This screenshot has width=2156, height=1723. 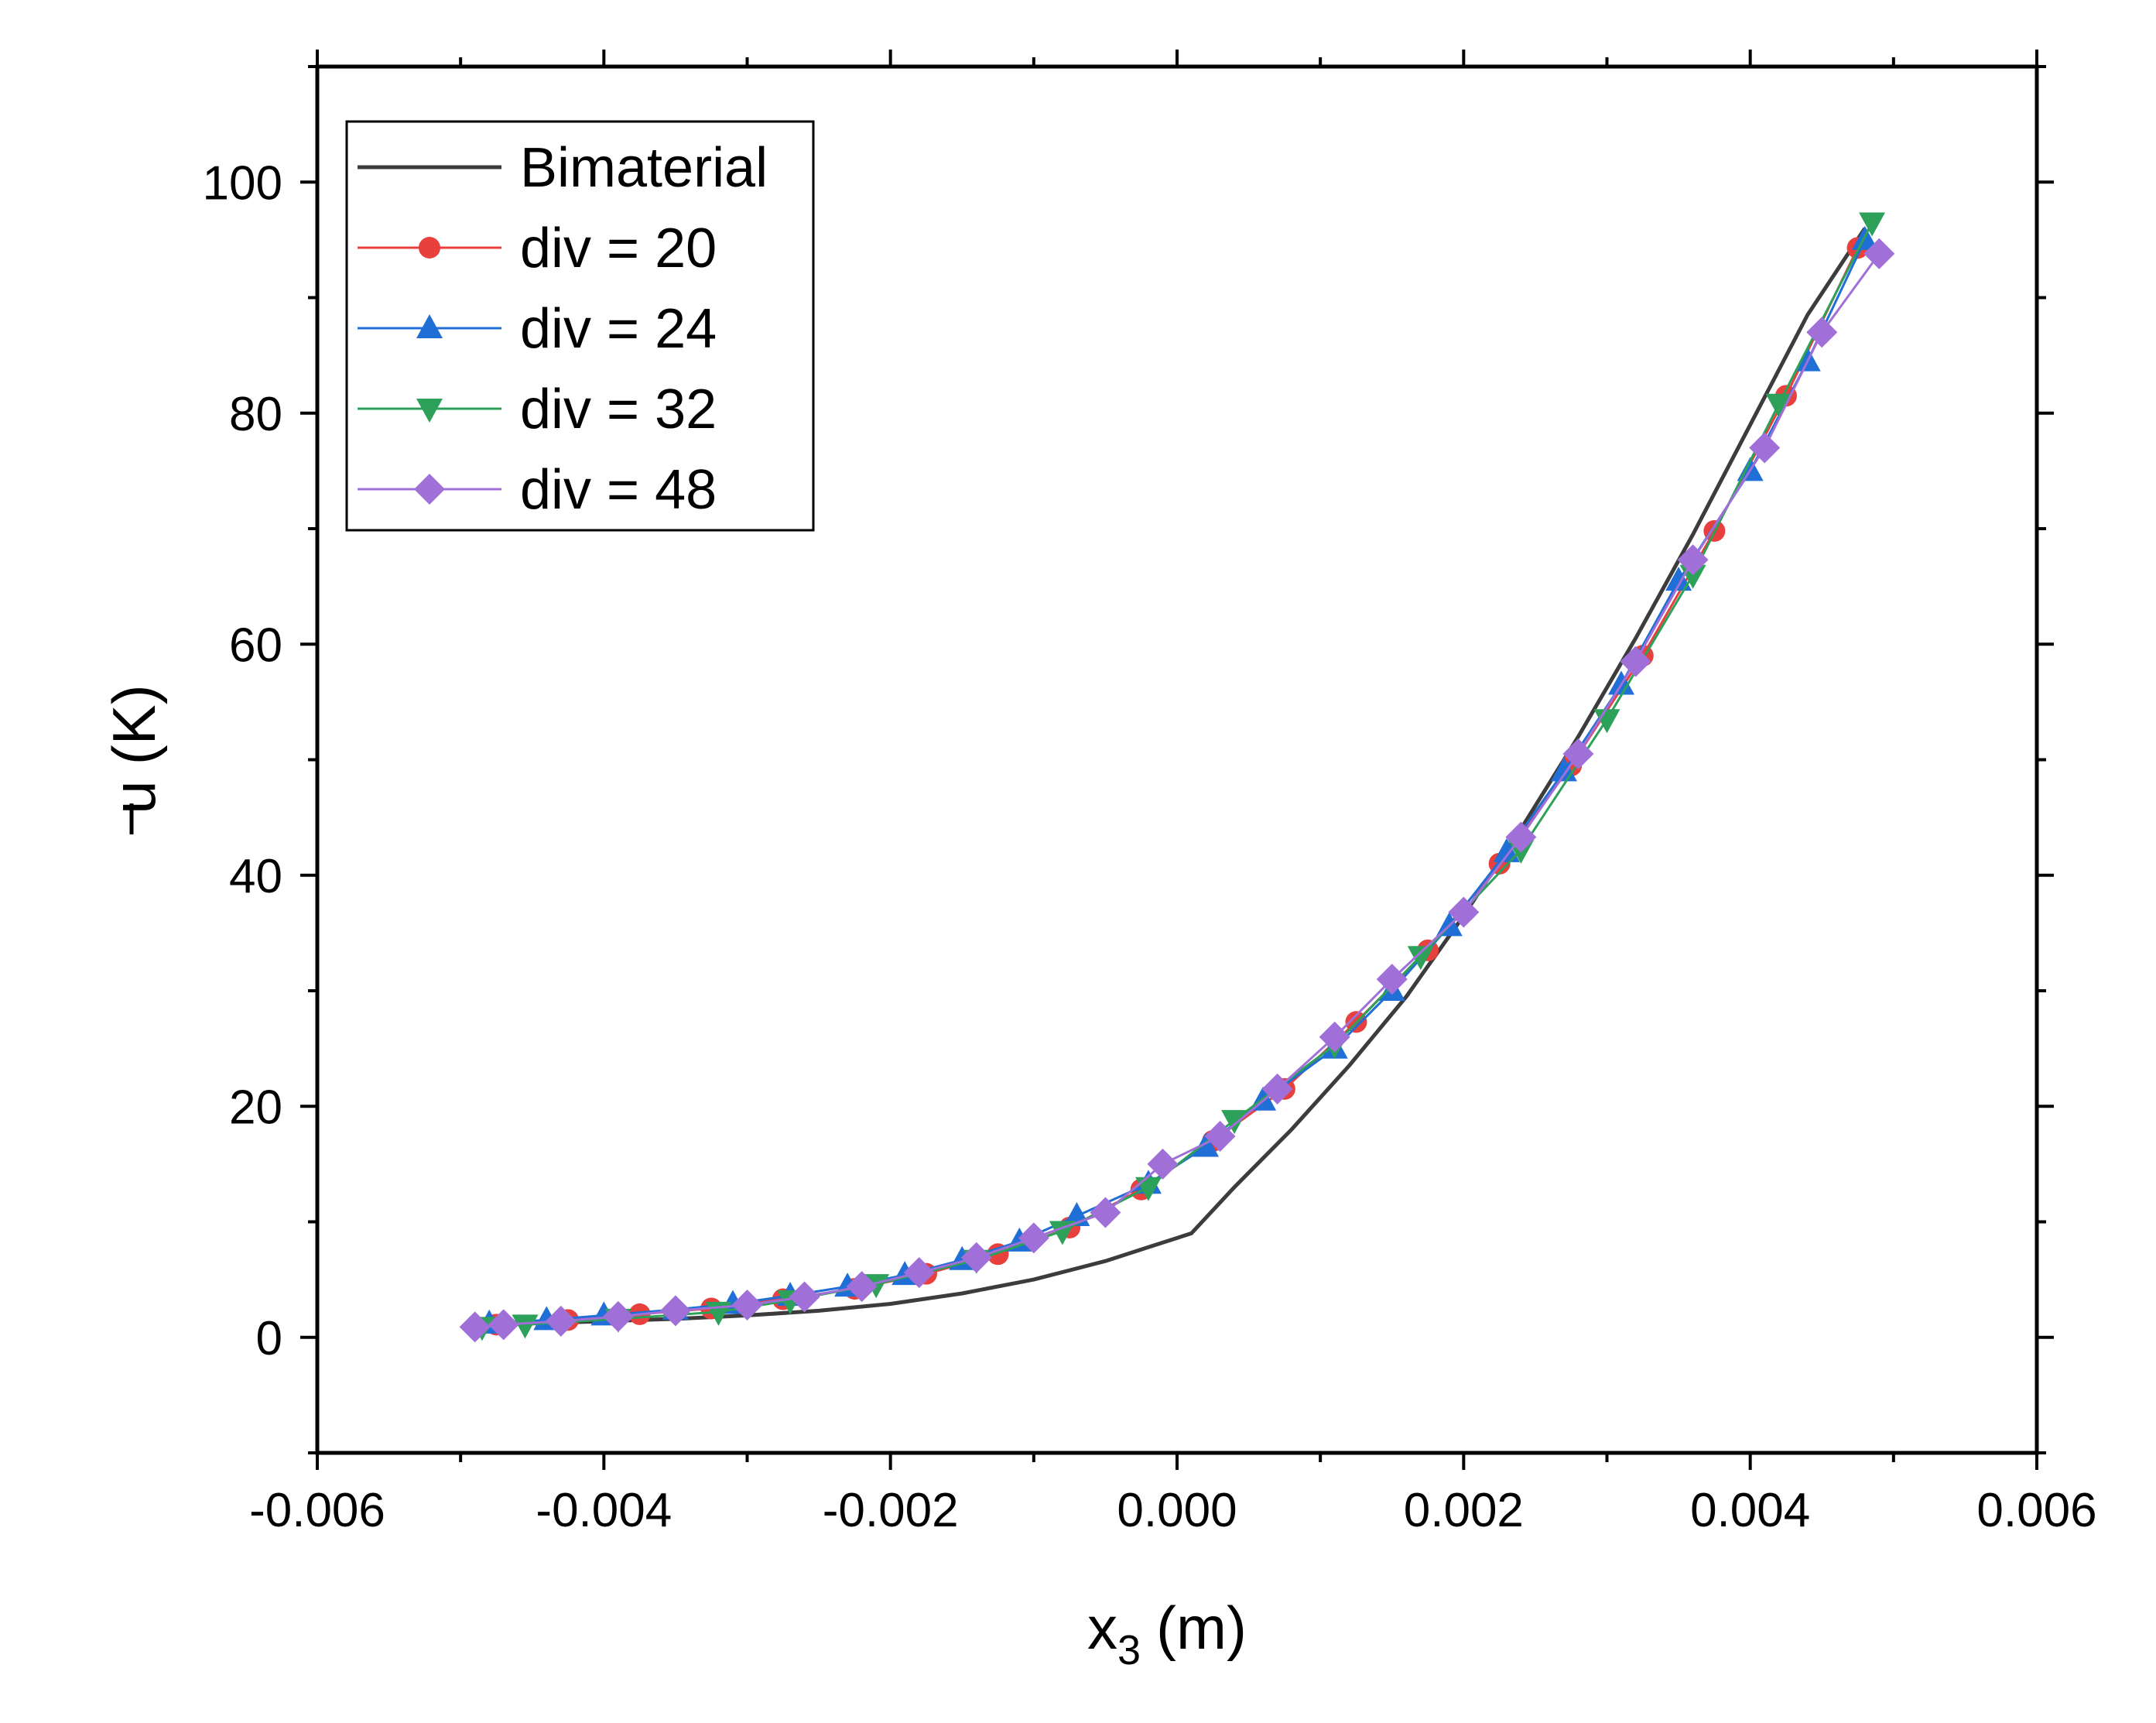 I want to click on legend-item-div-20: div = 20, so click(x=537, y=249).